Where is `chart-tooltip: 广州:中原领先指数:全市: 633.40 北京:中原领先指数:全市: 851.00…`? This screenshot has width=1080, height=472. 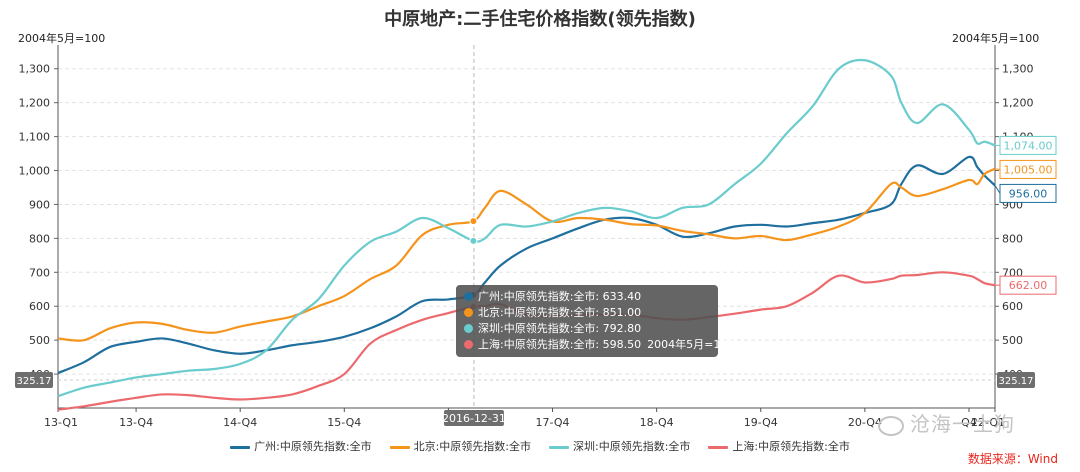 chart-tooltip: 广州:中原领先指数:全市: 633.40 北京:中原领先指数:全市: 851.00… is located at coordinates (595, 321).